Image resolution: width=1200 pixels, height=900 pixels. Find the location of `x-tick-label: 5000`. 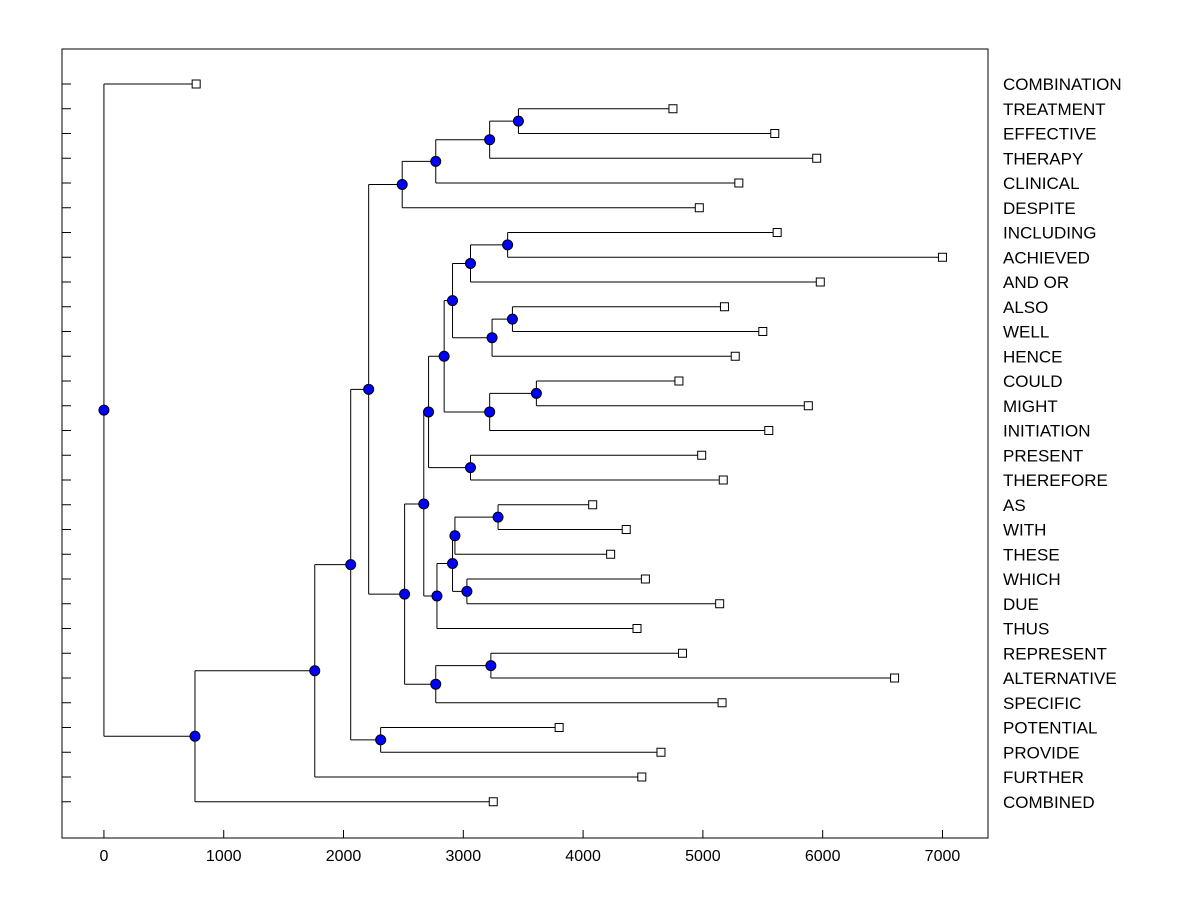

x-tick-label: 5000 is located at coordinates (703, 856).